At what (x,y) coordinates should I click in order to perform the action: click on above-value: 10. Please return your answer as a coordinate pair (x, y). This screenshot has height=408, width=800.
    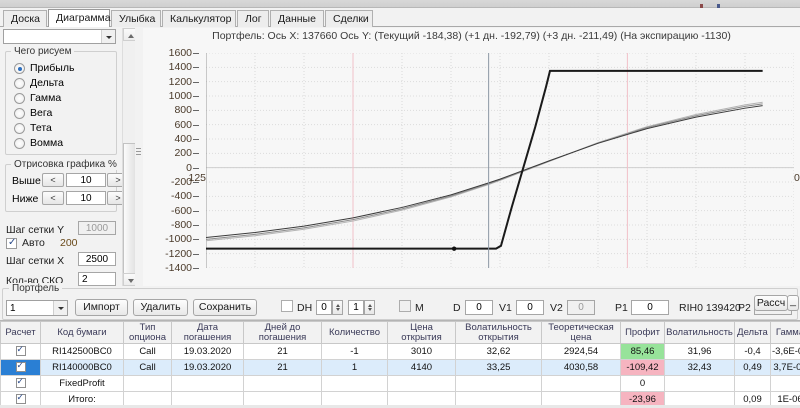
    Looking at the image, I should click on (86, 180).